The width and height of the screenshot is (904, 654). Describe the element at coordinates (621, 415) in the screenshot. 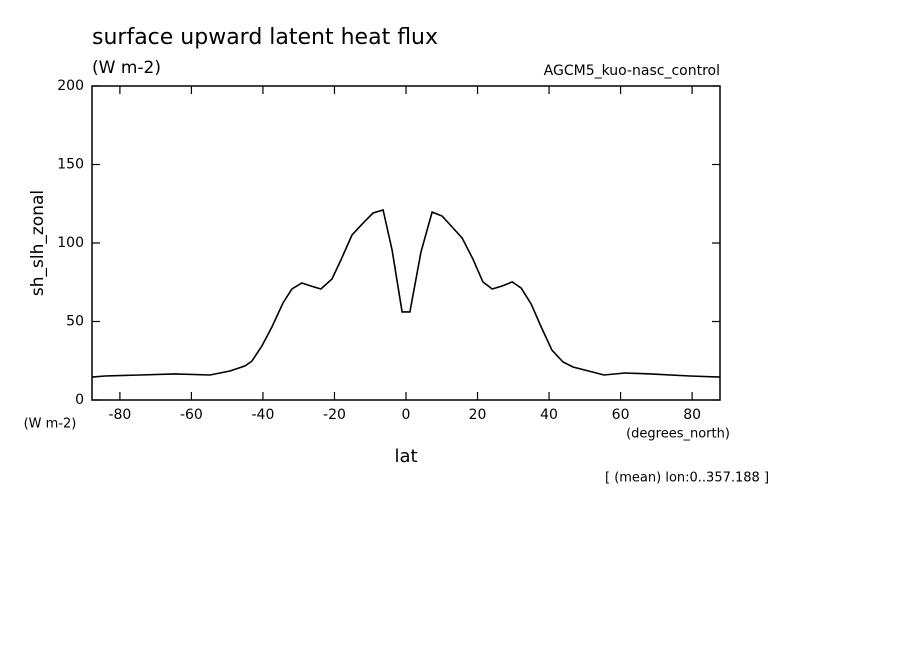

I see `x-tick-label: 60` at that location.